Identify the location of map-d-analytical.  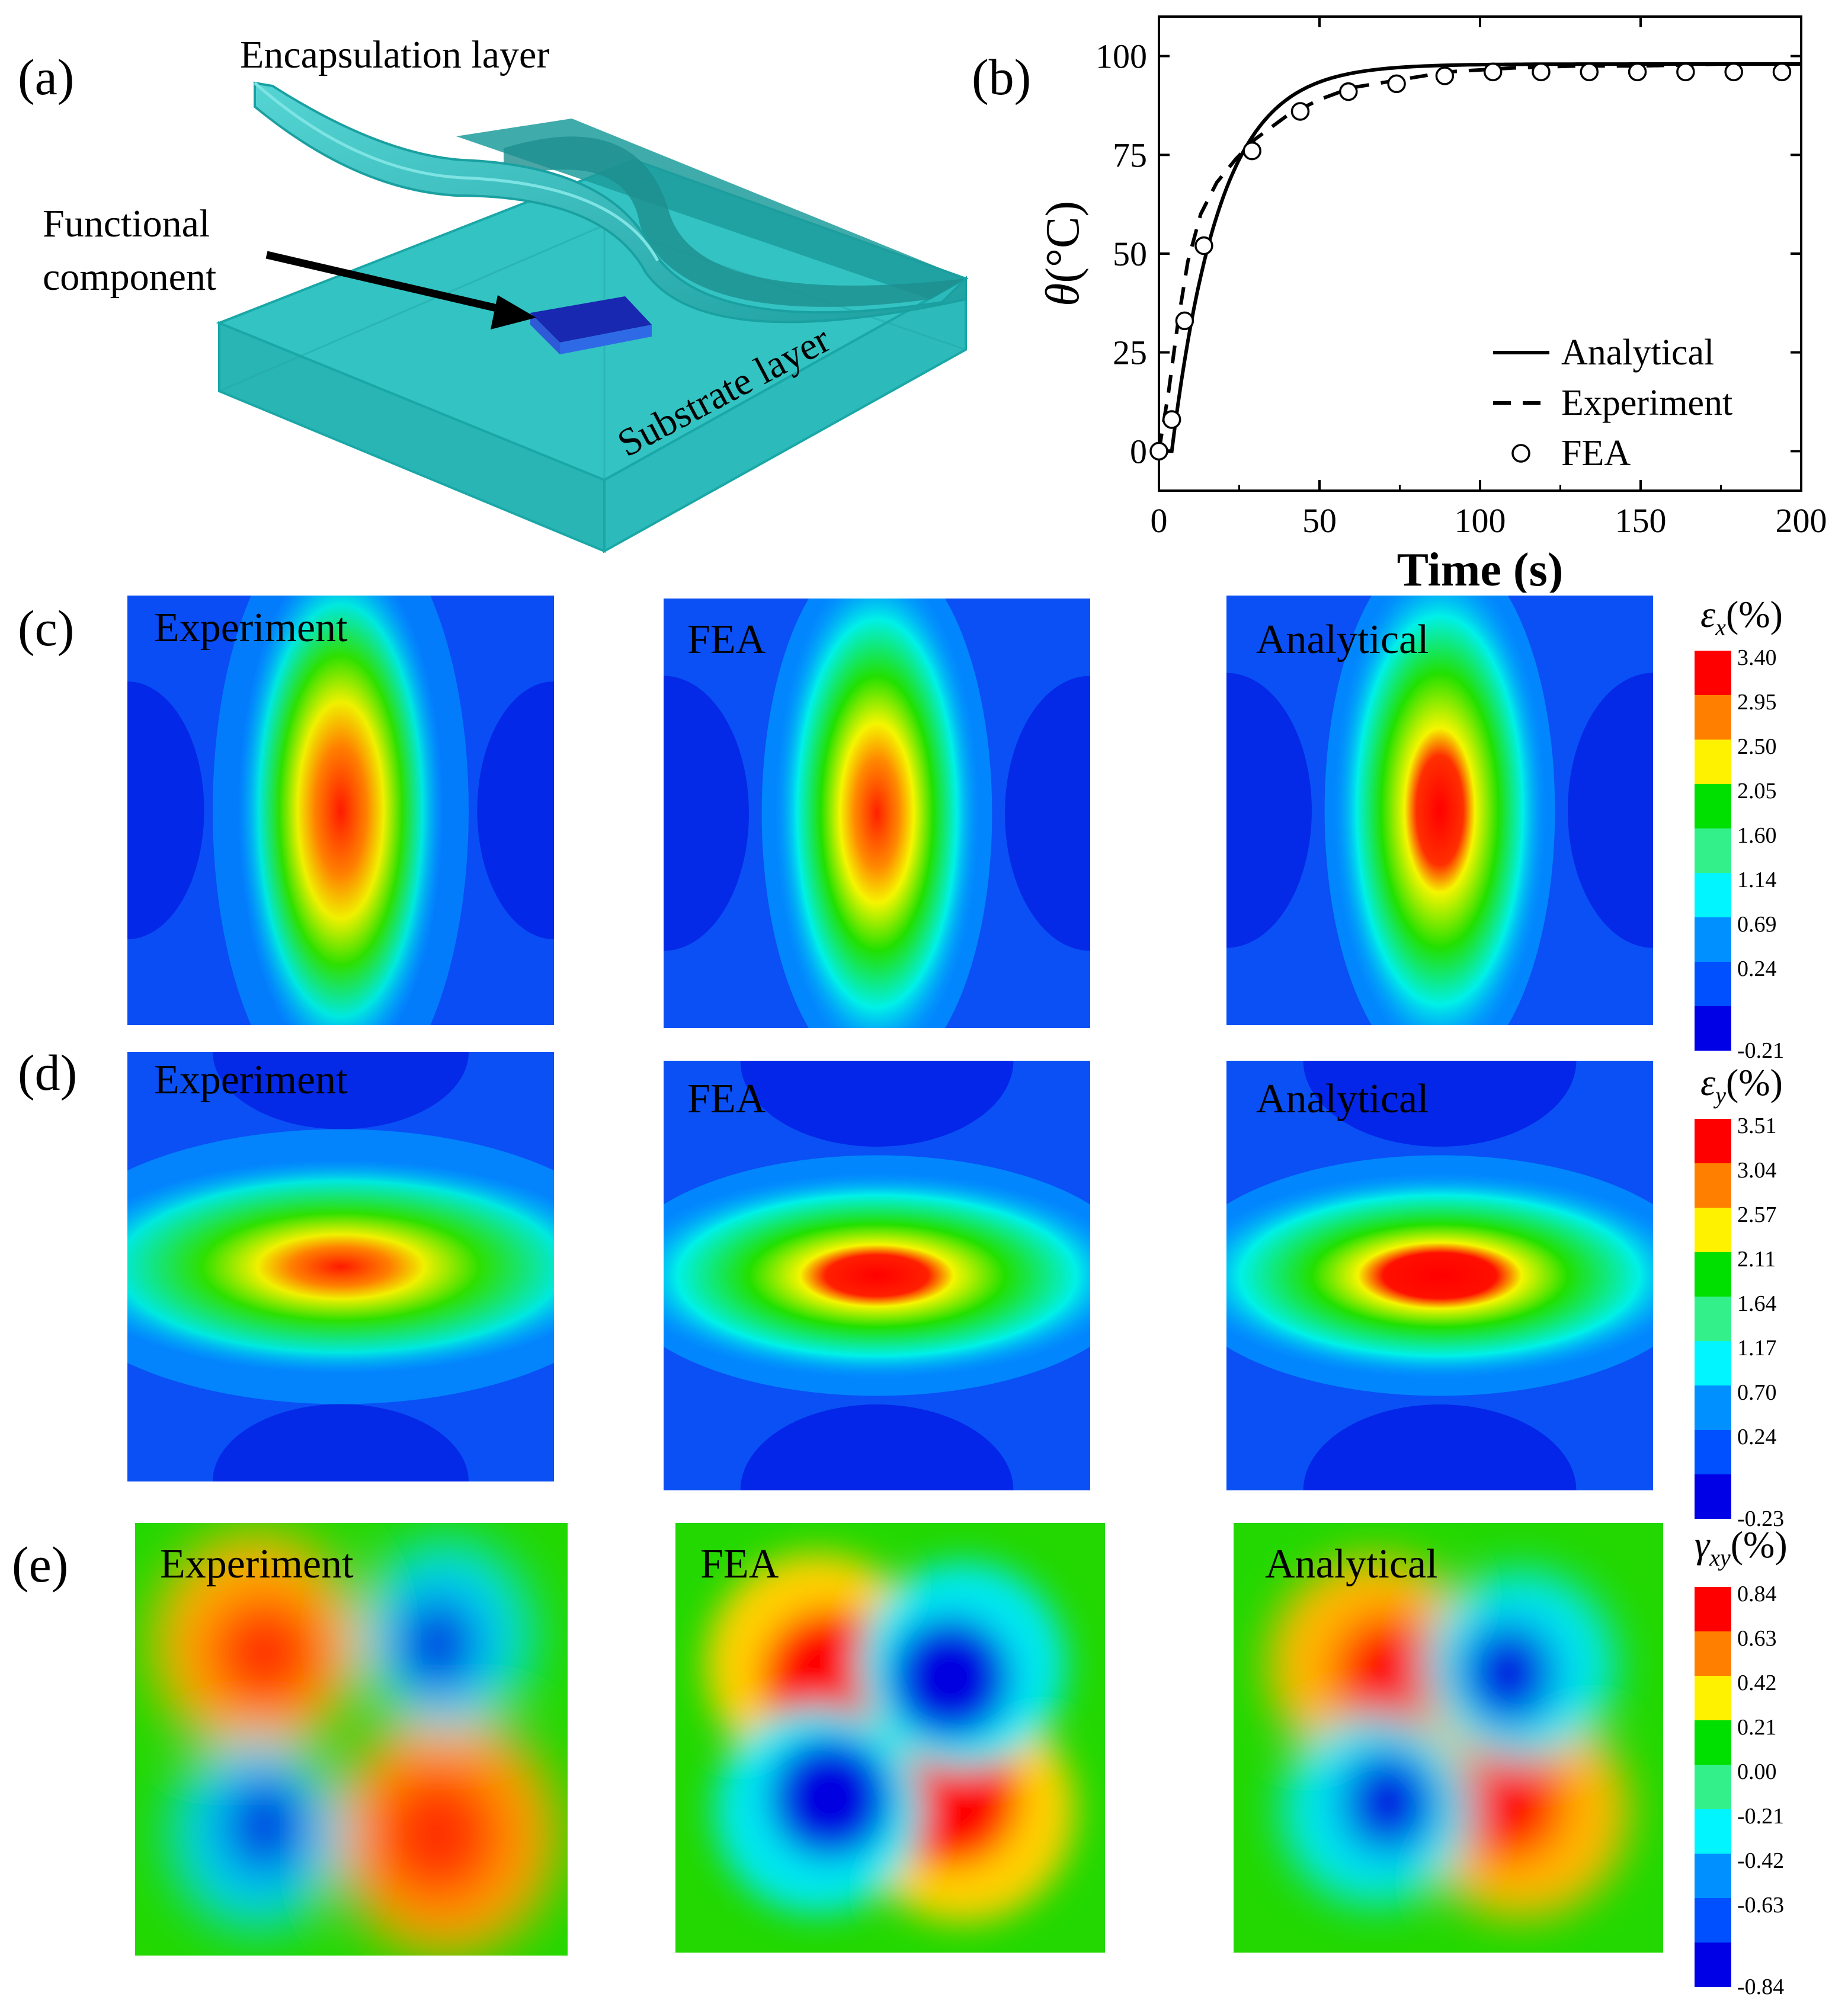
(1439, 1275).